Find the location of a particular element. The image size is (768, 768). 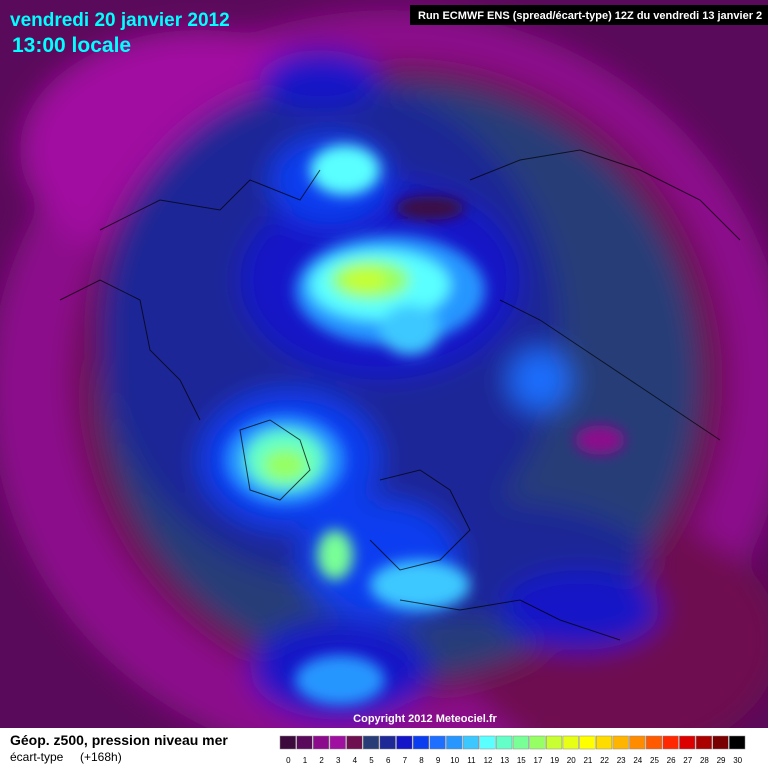

field-label: Géop. z500, pression niveau mer is located at coordinates (119, 740).